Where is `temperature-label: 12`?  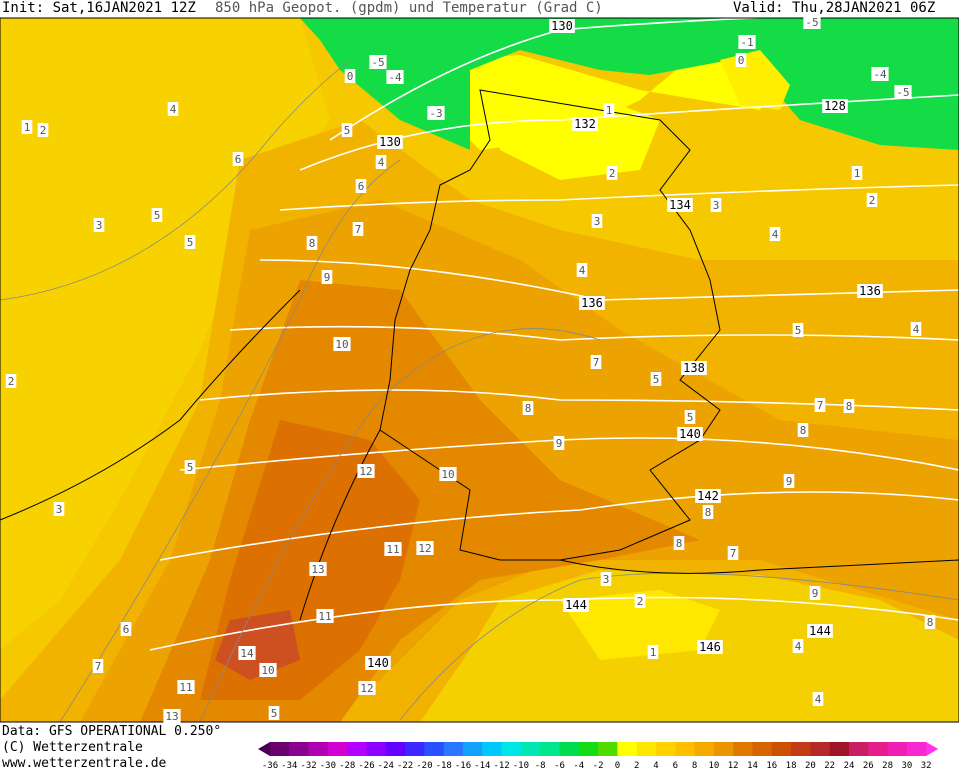 temperature-label: 12 is located at coordinates (424, 548).